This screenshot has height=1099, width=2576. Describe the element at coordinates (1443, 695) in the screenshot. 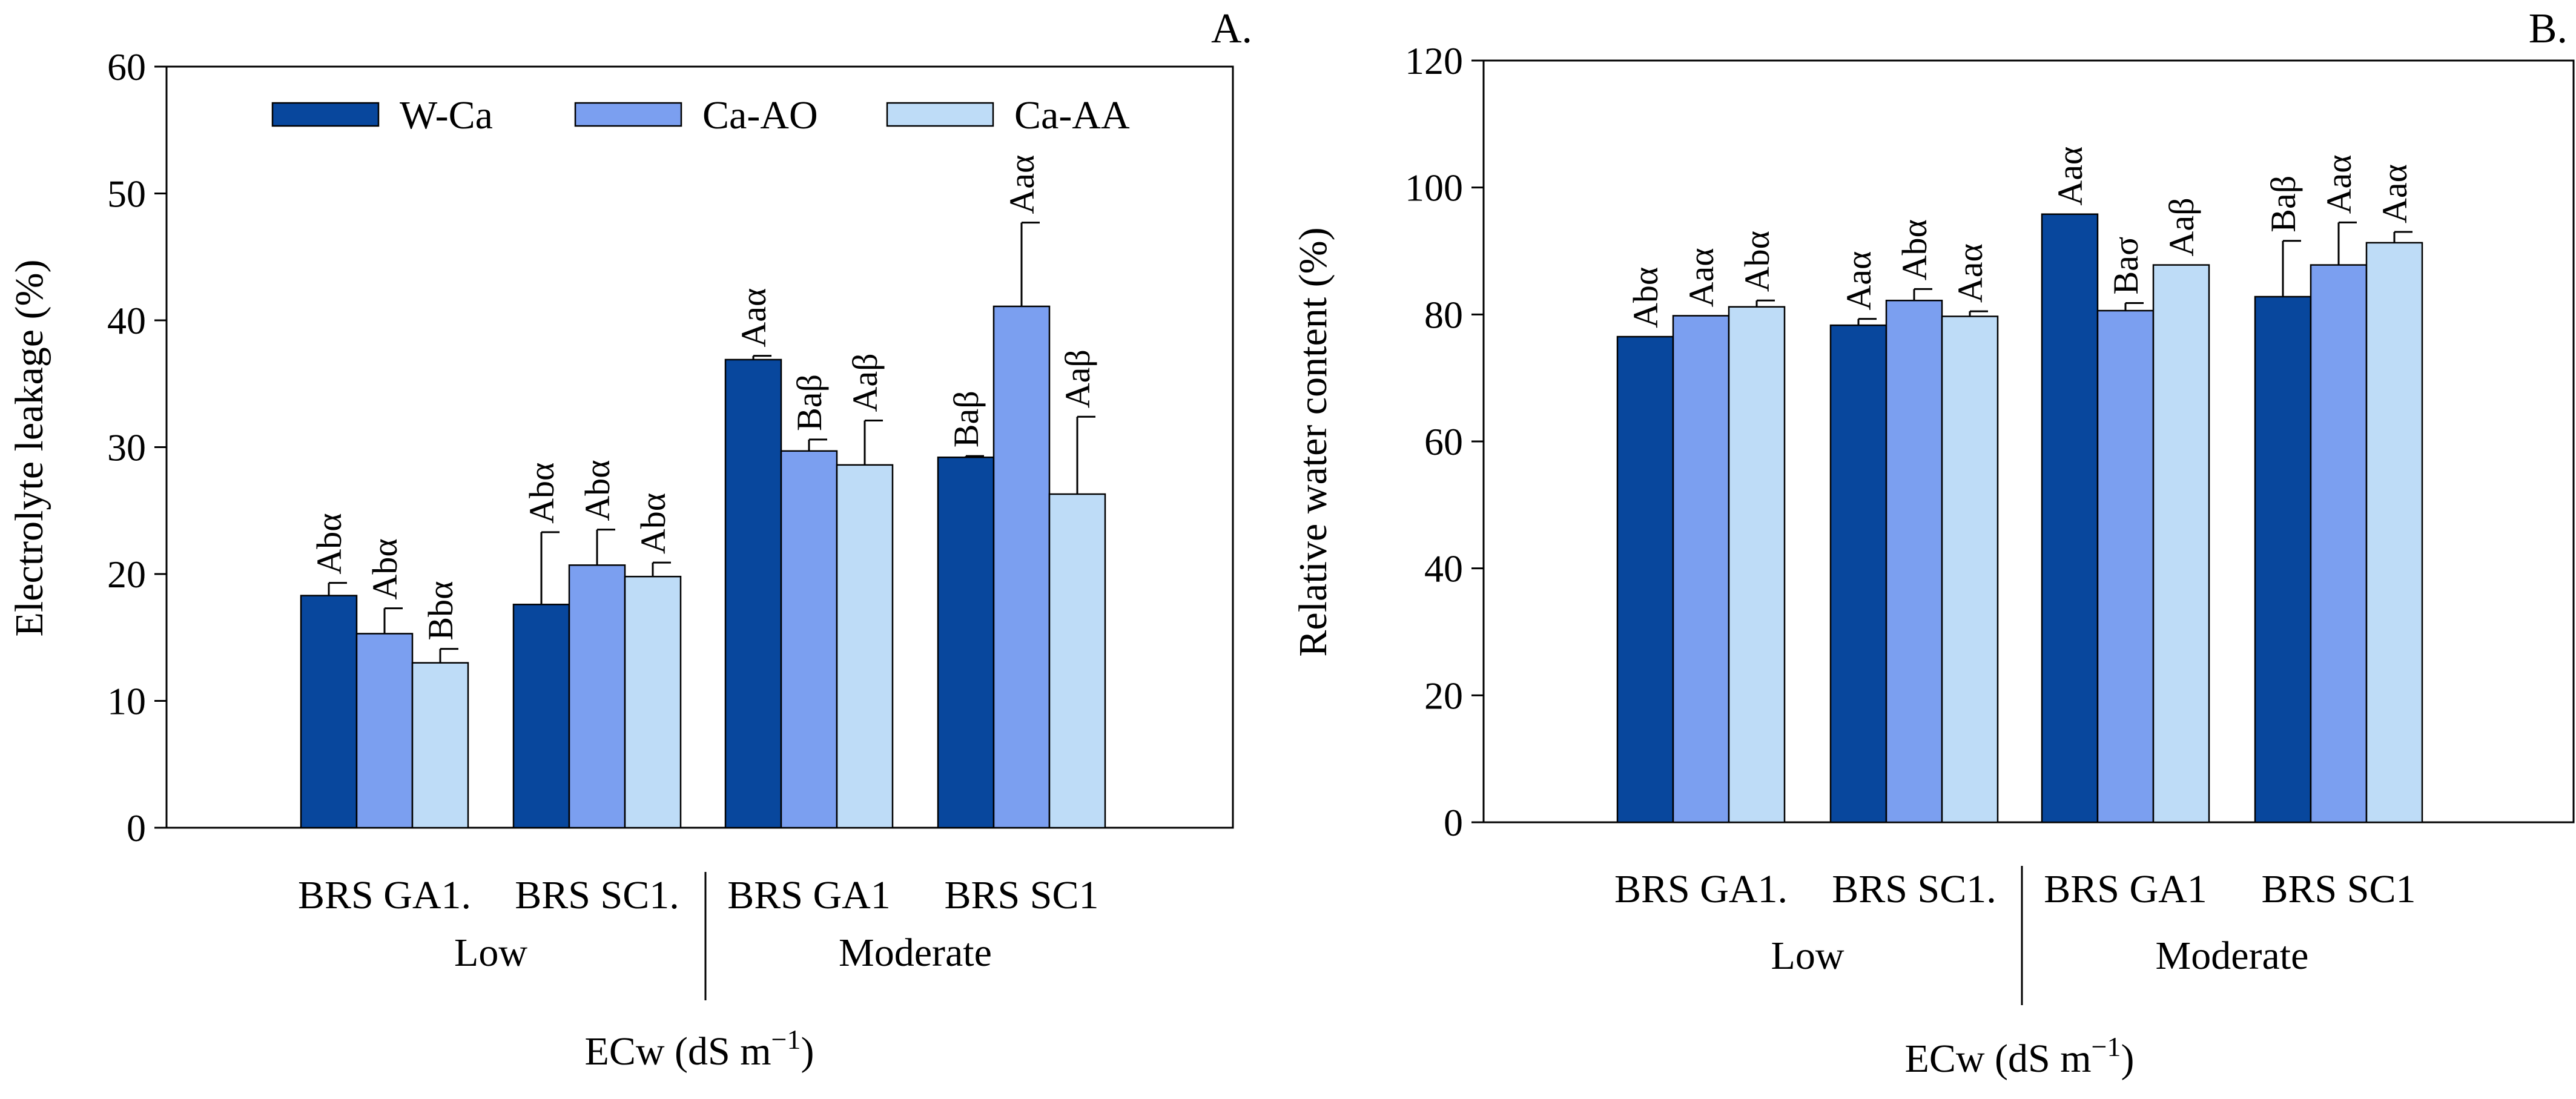

I see `pb-y-tick-label: 20` at that location.